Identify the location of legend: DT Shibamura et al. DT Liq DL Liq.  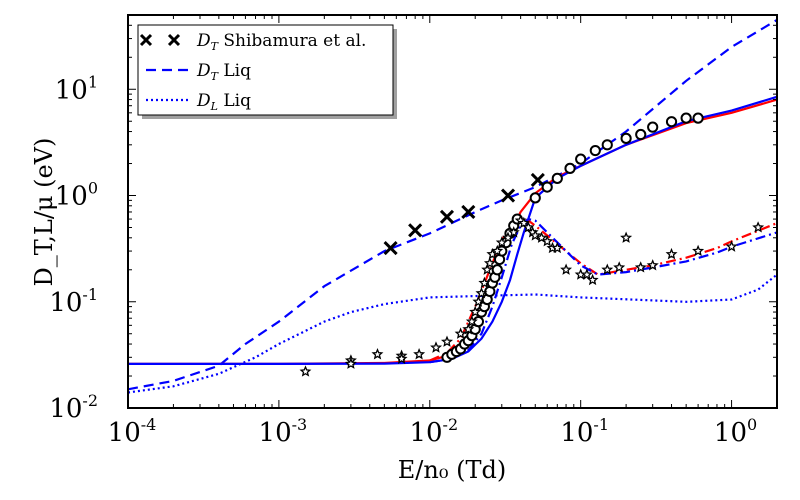
(267, 71).